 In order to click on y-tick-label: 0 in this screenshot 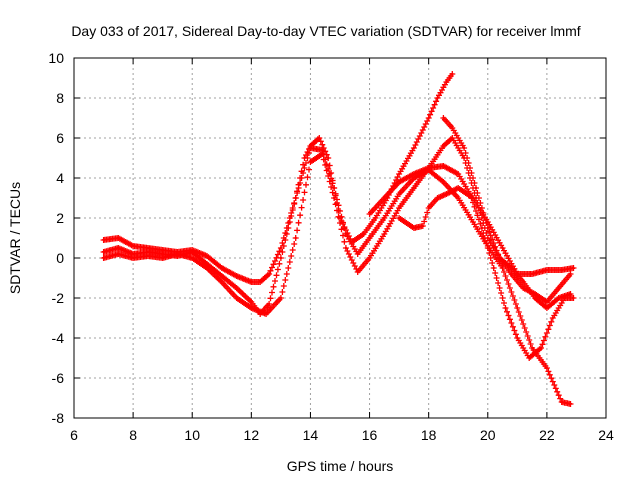, I will do `click(60, 258)`.